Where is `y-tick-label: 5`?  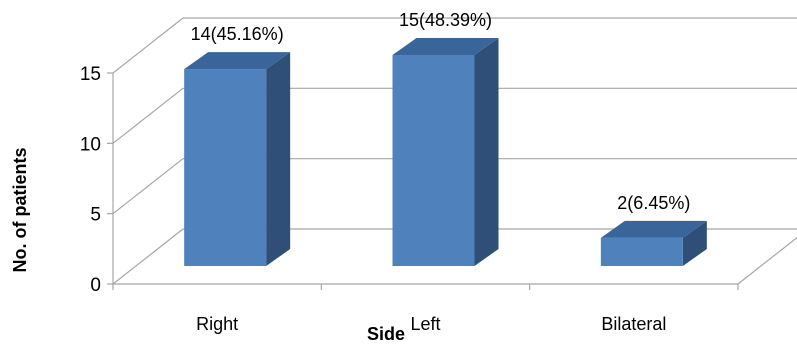
y-tick-label: 5 is located at coordinates (95, 215).